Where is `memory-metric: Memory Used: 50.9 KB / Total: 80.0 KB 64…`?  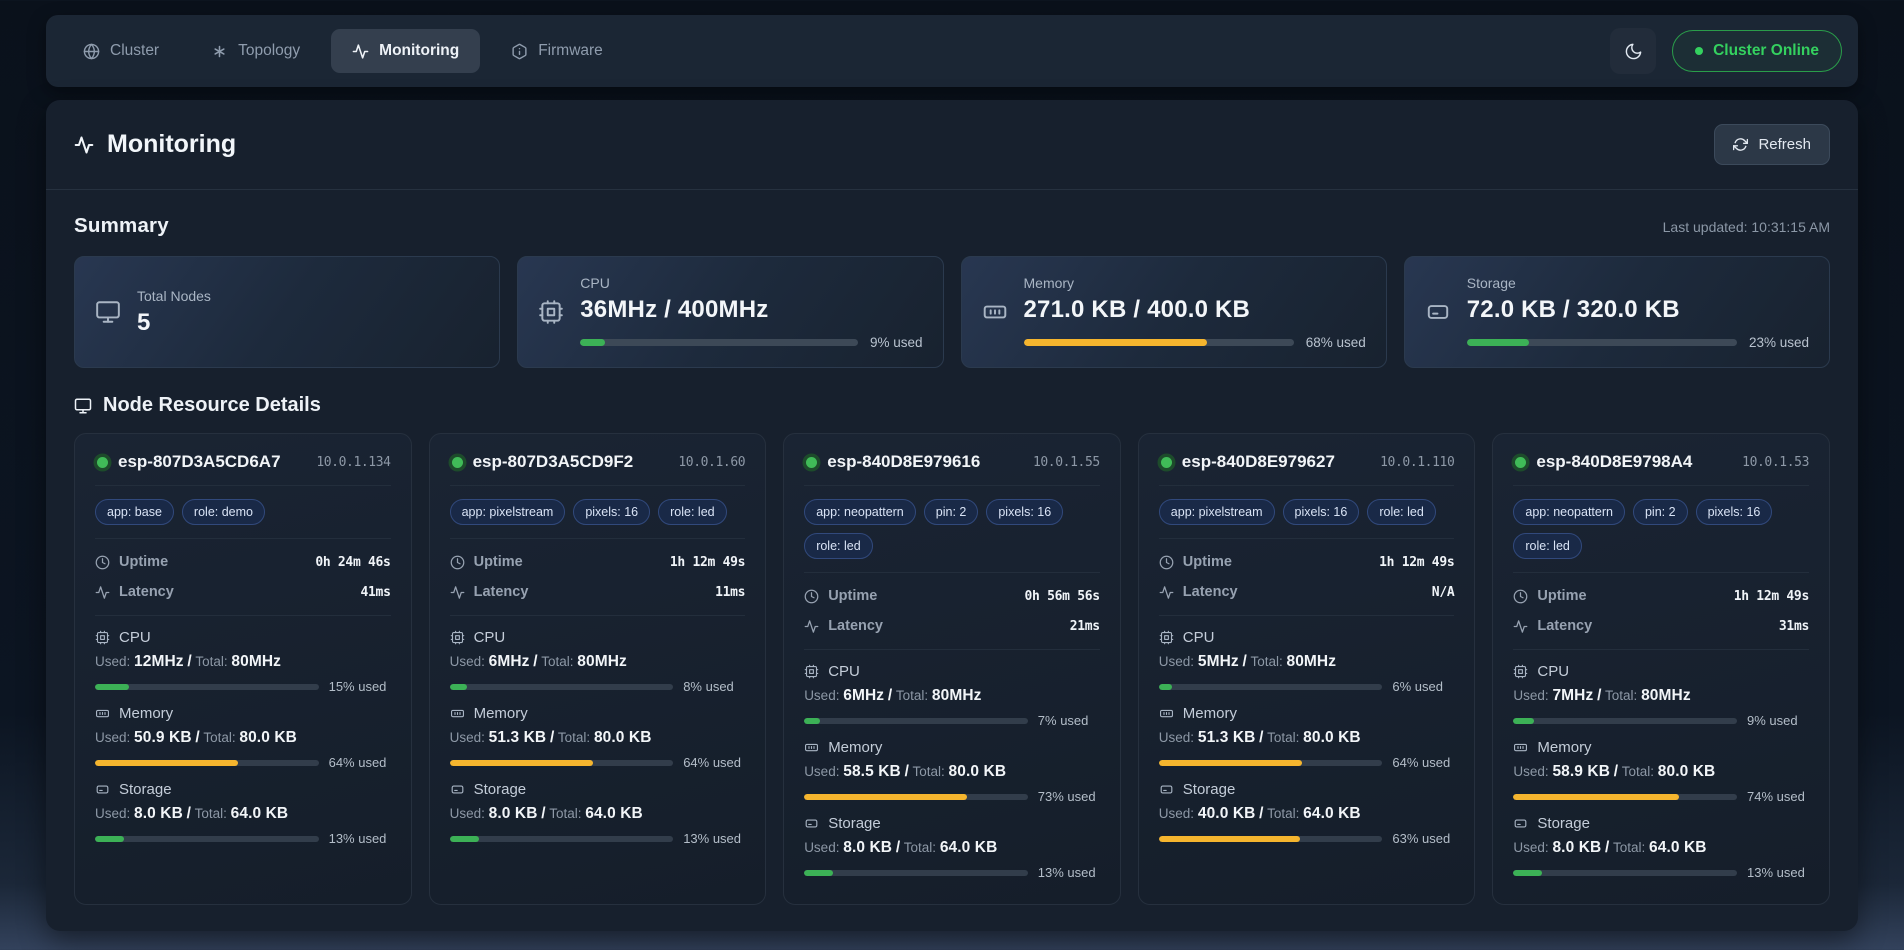 memory-metric: Memory Used: 50.9 KB / Total: 80.0 KB 64… is located at coordinates (243, 737).